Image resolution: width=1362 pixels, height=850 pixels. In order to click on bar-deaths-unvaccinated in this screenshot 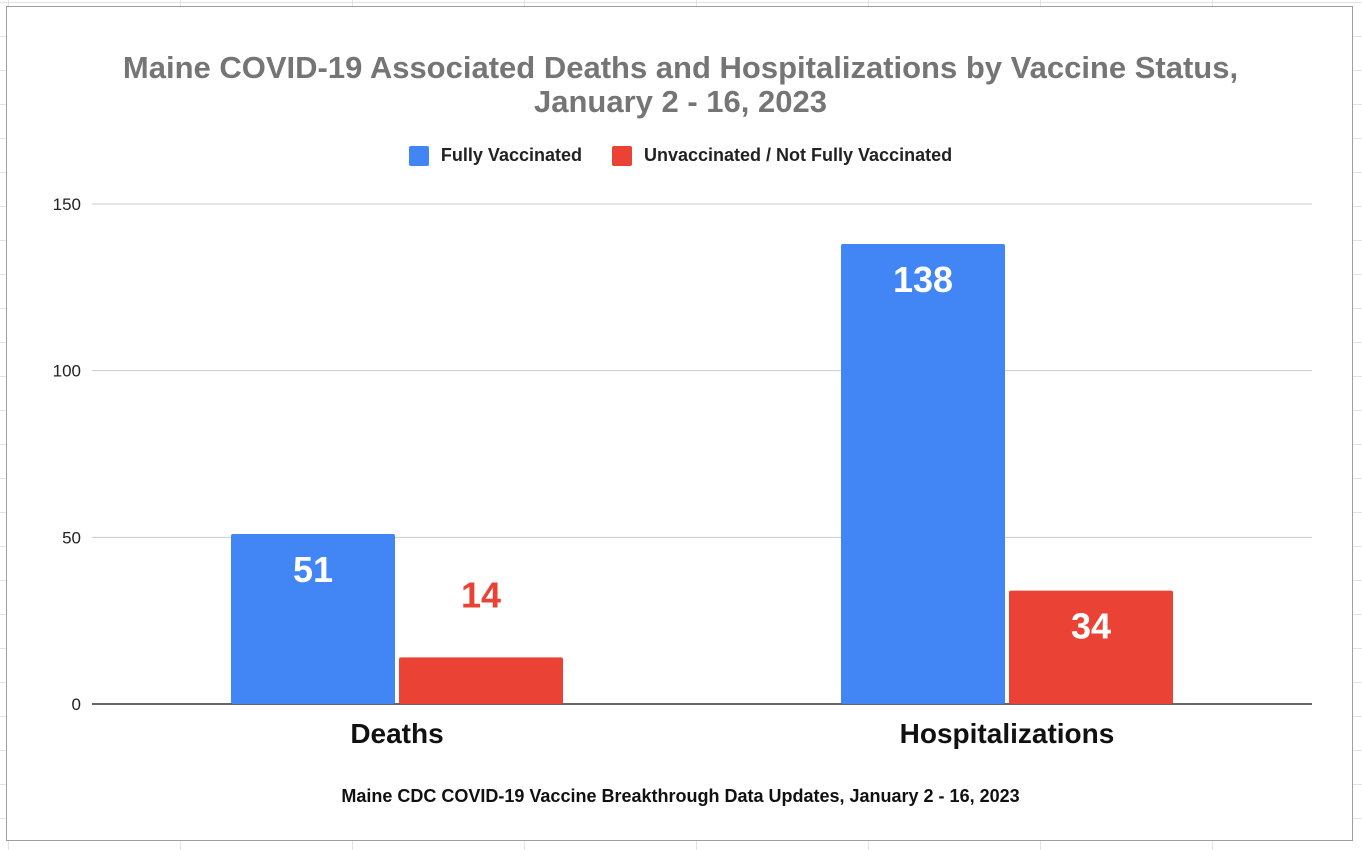, I will do `click(481, 680)`.